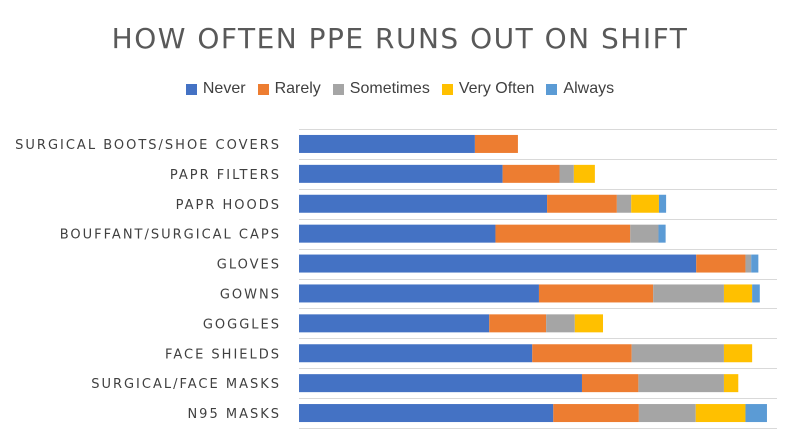 The image size is (800, 445). I want to click on legend-item-rarely: Rarely, so click(289, 89).